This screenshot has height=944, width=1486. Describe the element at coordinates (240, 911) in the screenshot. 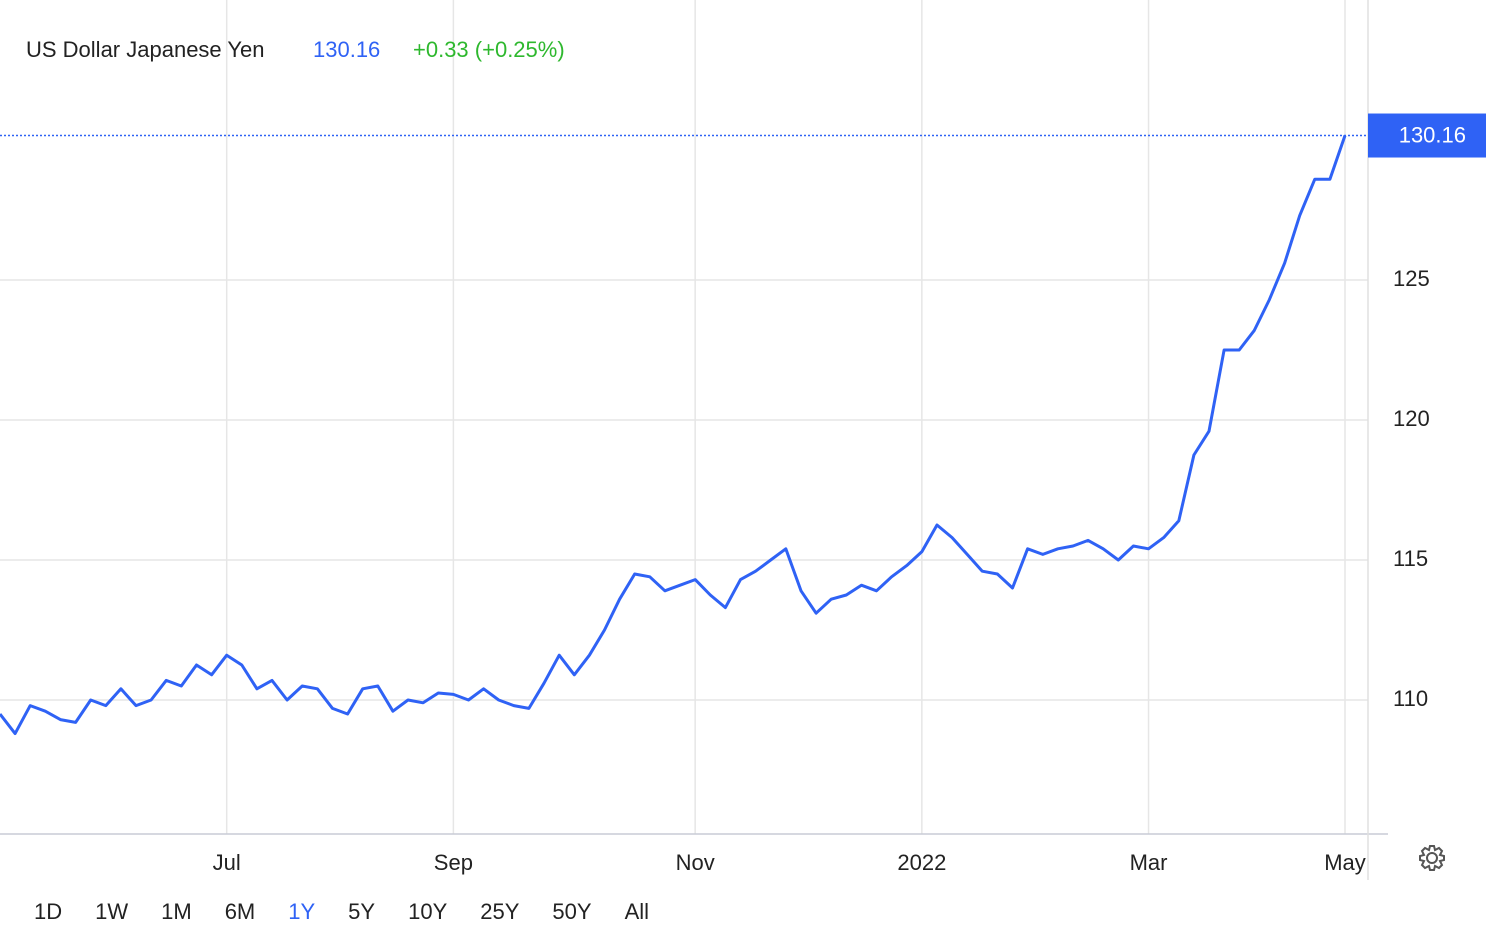

I see `range-button: 6M` at that location.